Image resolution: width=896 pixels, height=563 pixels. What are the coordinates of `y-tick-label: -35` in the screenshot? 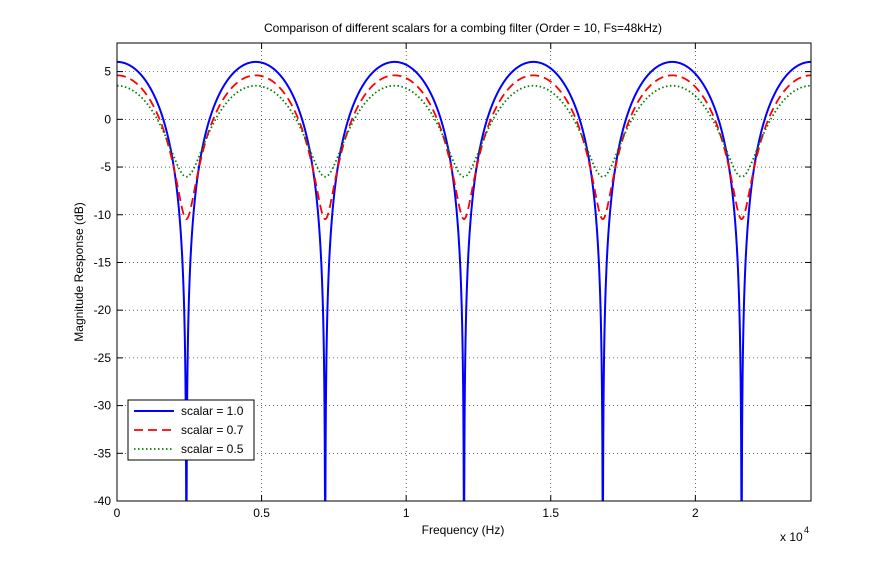 It's located at (103, 453).